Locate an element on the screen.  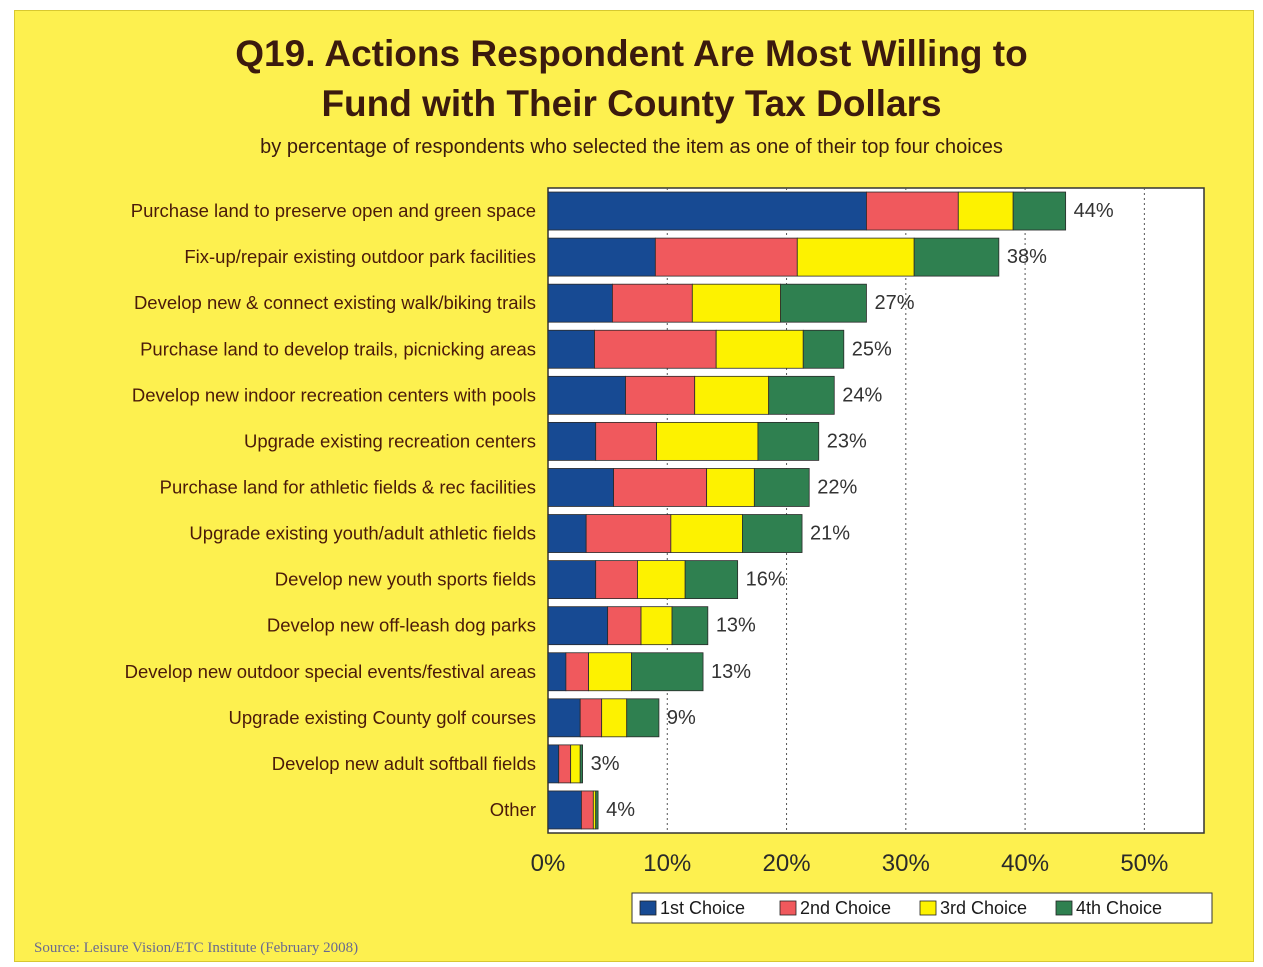
chart-title-line2: Fund with Their County Tax Dollars is located at coordinates (631, 103).